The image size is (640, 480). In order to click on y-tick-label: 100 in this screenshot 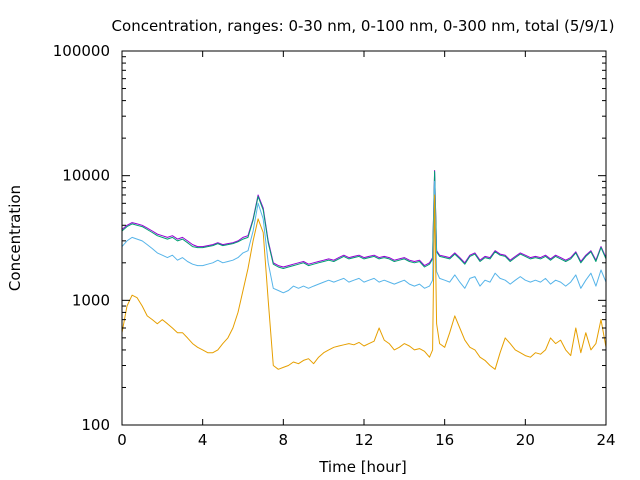, I will do `click(95, 425)`.